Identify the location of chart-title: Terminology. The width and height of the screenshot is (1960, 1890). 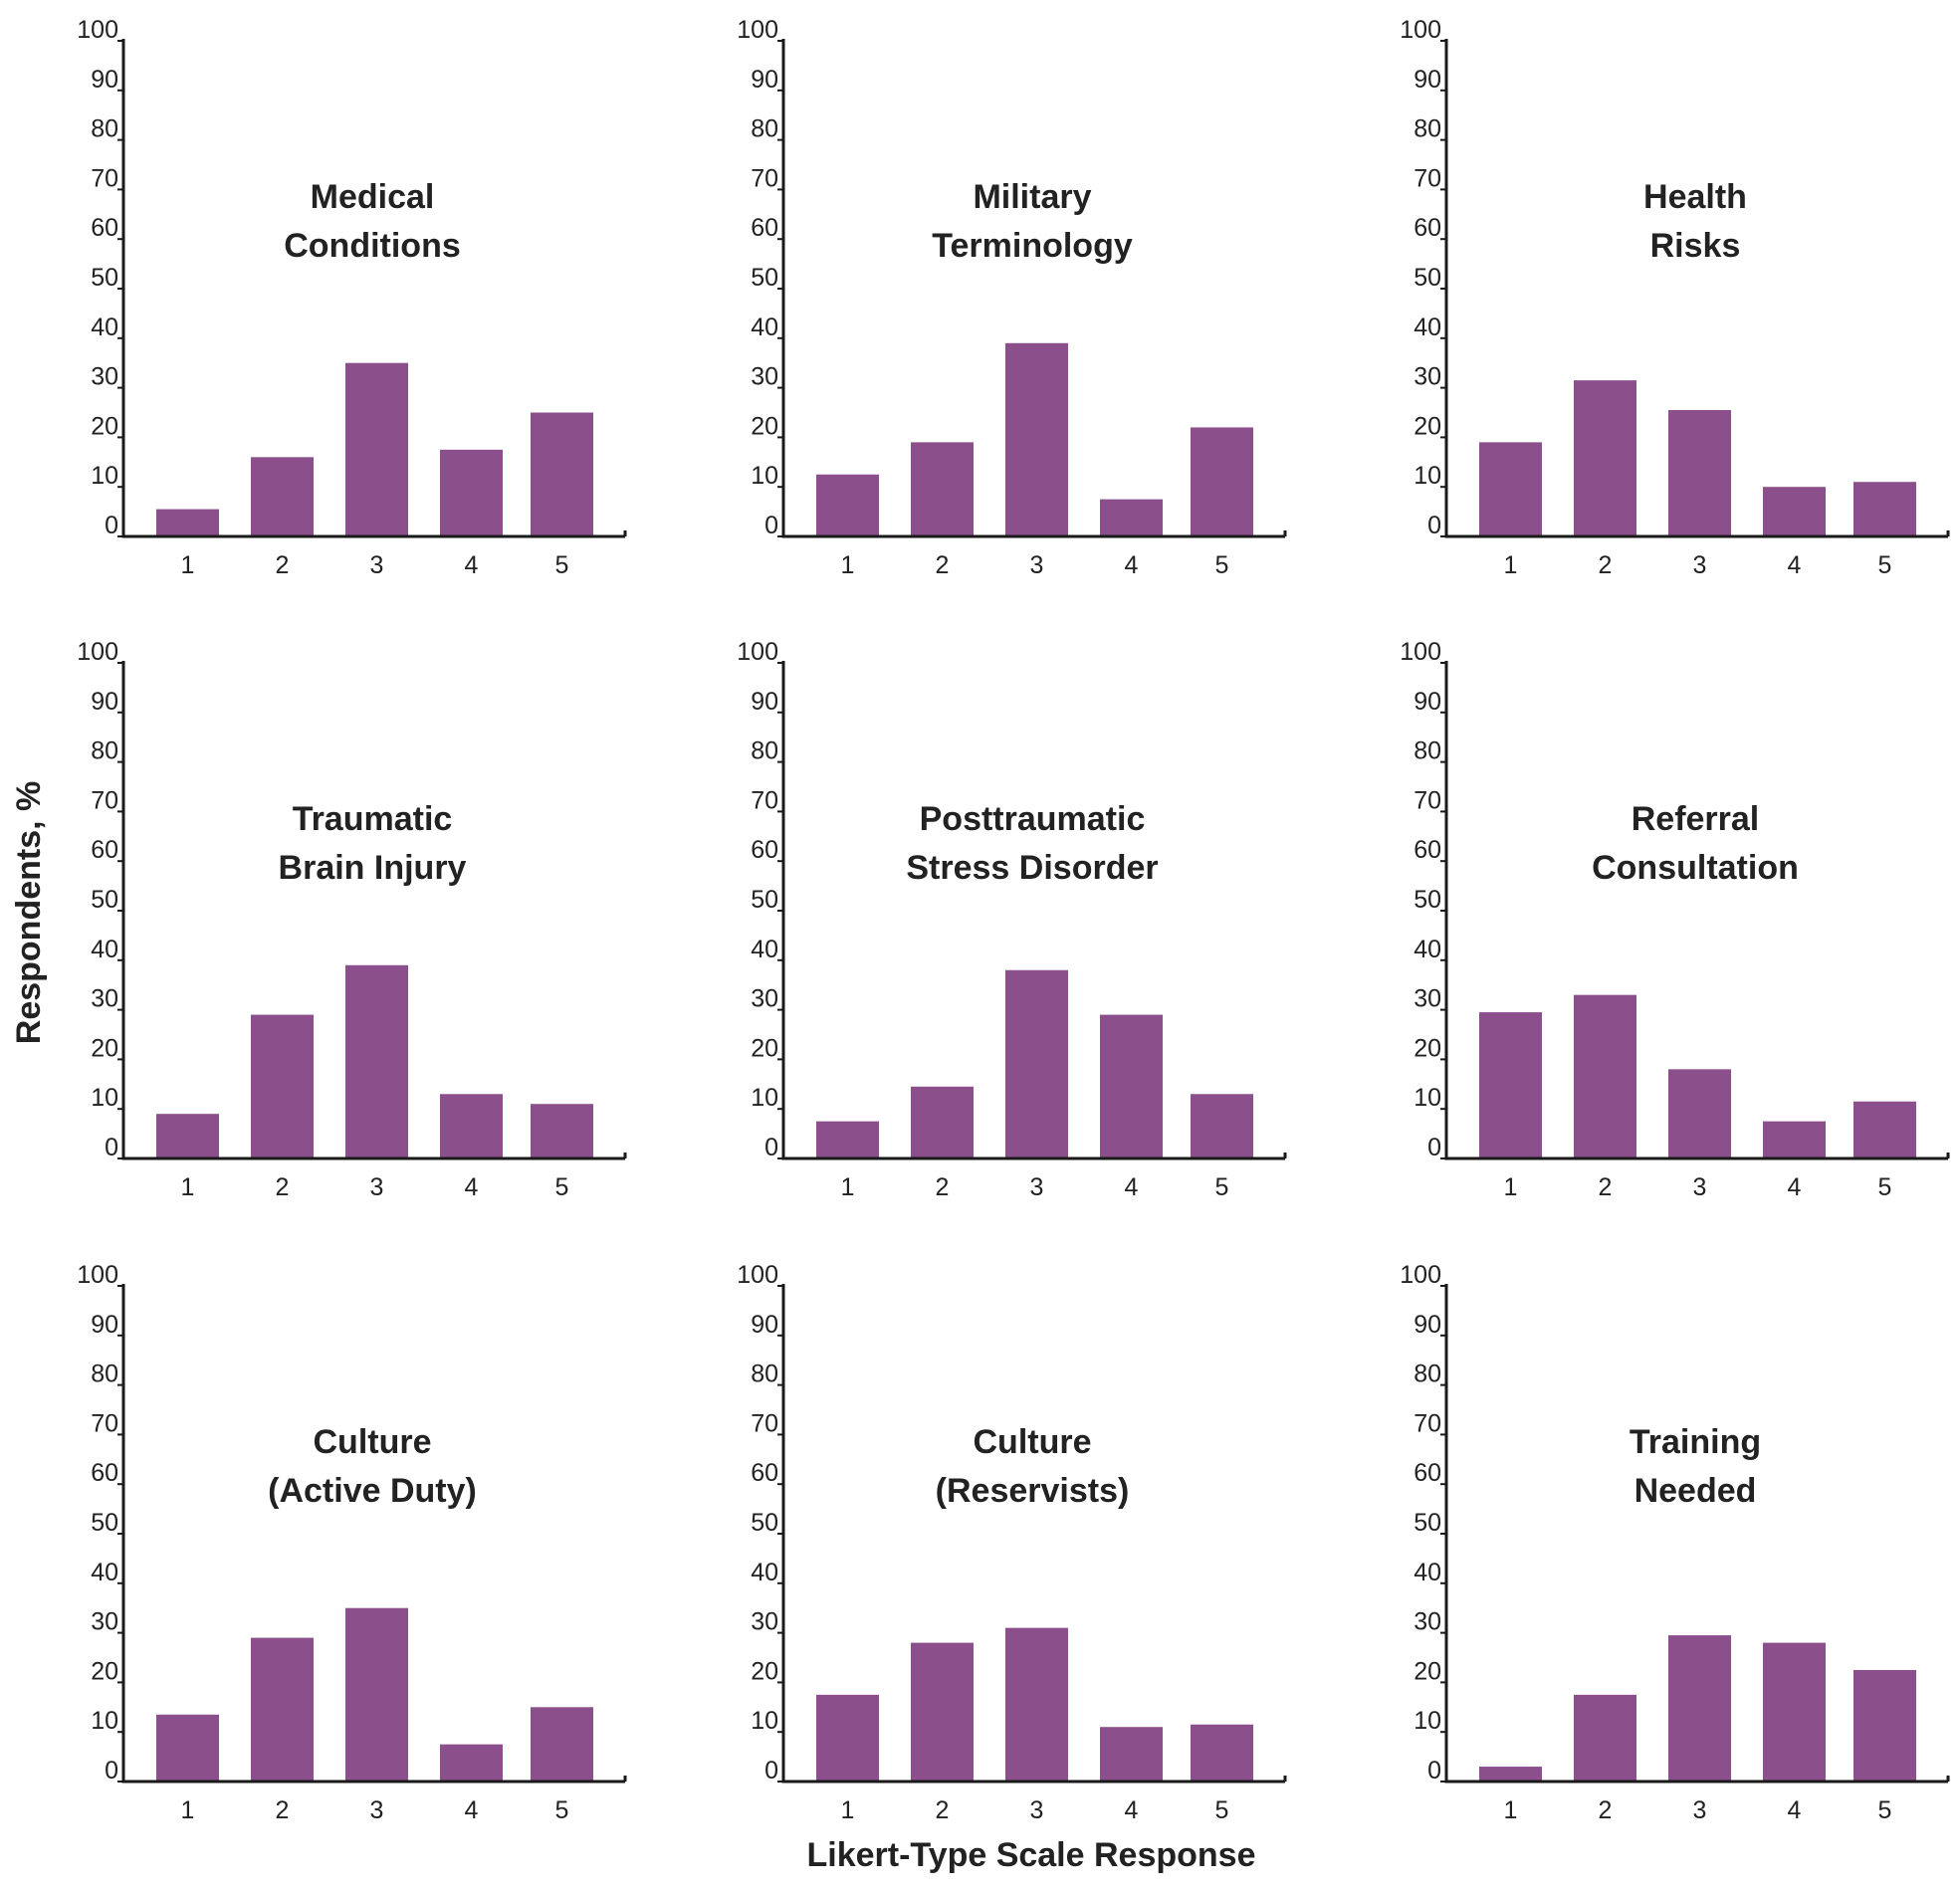
(1032, 246).